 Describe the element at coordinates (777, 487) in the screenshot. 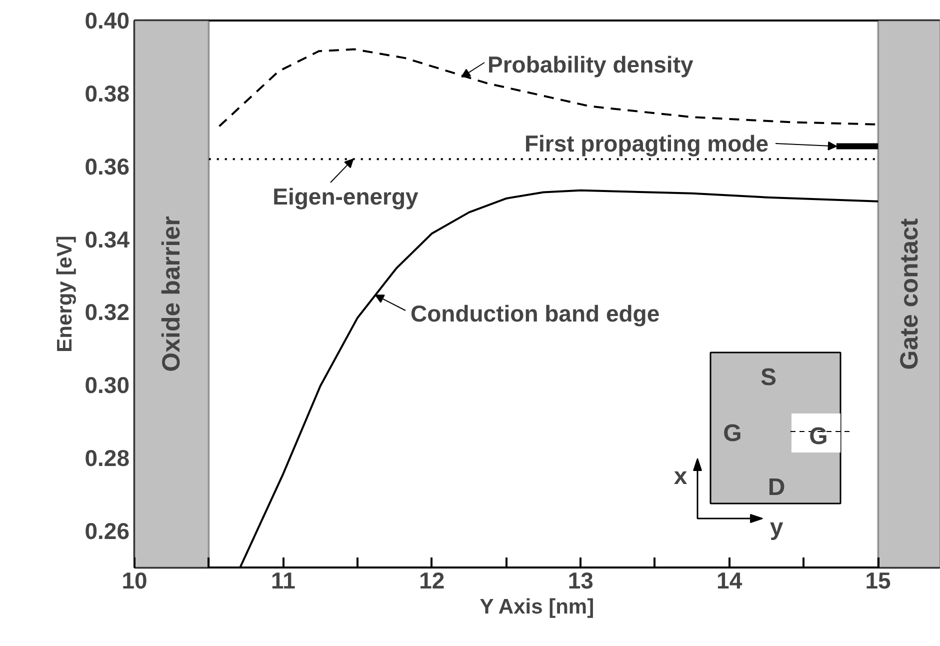

I see `annotation: D` at that location.